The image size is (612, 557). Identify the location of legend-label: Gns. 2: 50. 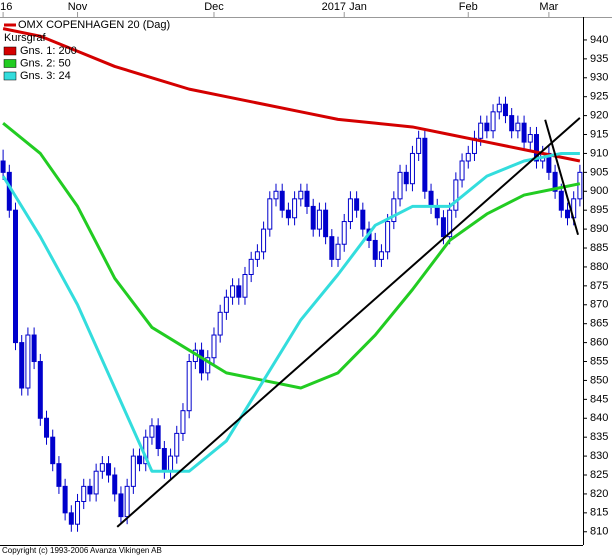
(45, 63).